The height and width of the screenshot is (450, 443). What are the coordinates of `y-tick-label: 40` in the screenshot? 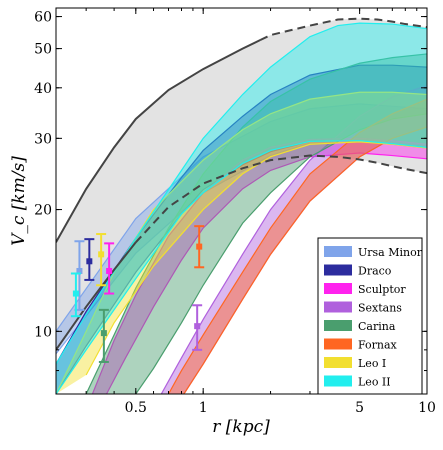 It's located at (43, 89).